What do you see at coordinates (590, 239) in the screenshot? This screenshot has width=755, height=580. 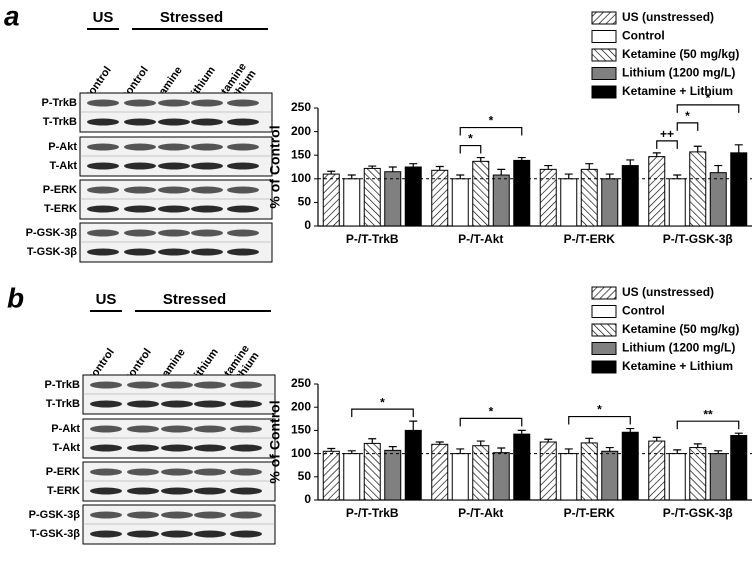 I see `x-tick-label: P-/T-ERK` at bounding box center [590, 239].